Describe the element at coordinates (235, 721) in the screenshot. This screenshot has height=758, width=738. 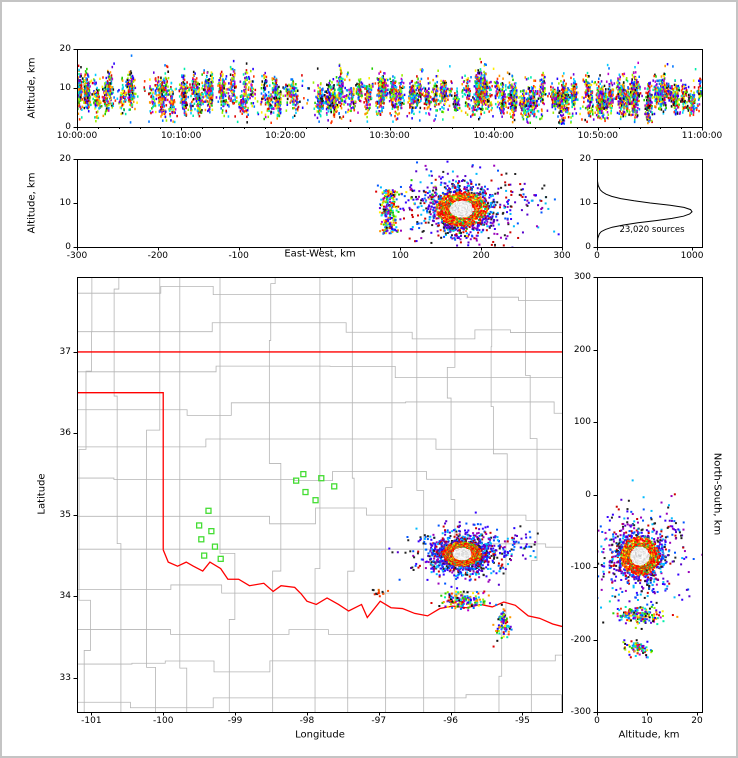
I see `tick-label: -99` at that location.